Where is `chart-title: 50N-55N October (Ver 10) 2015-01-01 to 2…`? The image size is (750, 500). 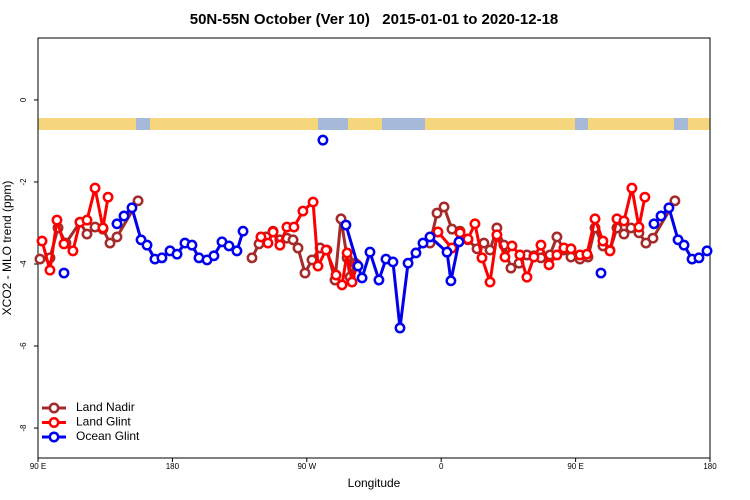
chart-title: 50N-55N October (Ver 10) 2015-01-01 to 2… is located at coordinates (374, 19).